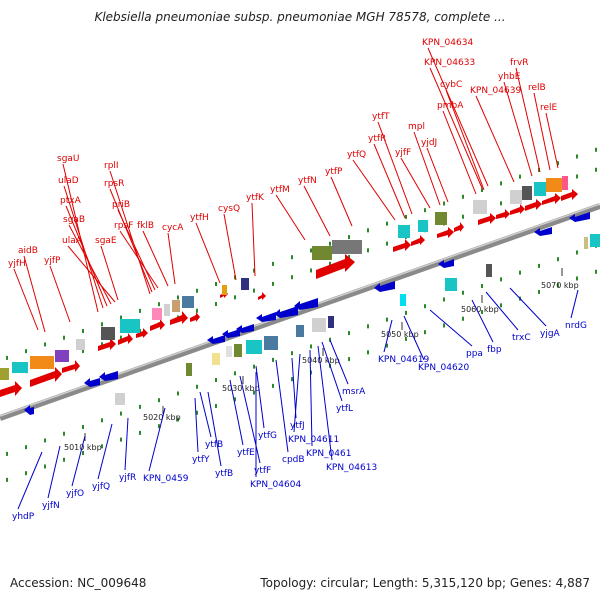  Describe the element at coordinates (246, 453) in the screenshot. I see `bottom-gene-label: ytfE` at that location.